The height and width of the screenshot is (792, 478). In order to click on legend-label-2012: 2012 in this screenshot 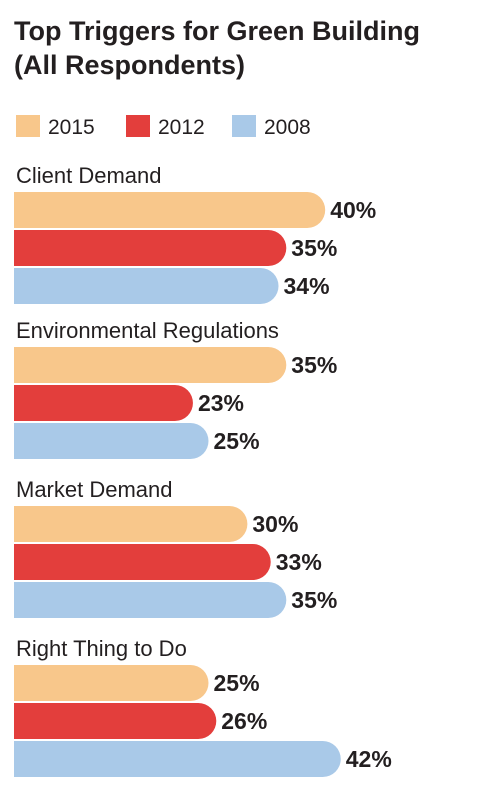, I will do `click(181, 127)`.